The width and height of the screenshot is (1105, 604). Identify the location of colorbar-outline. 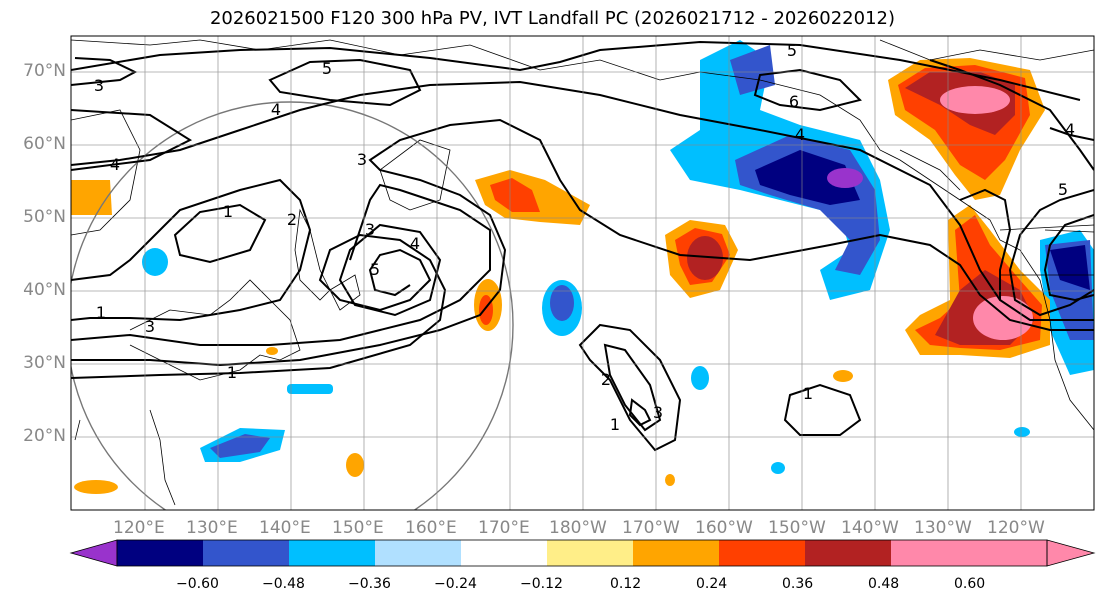
(582, 553).